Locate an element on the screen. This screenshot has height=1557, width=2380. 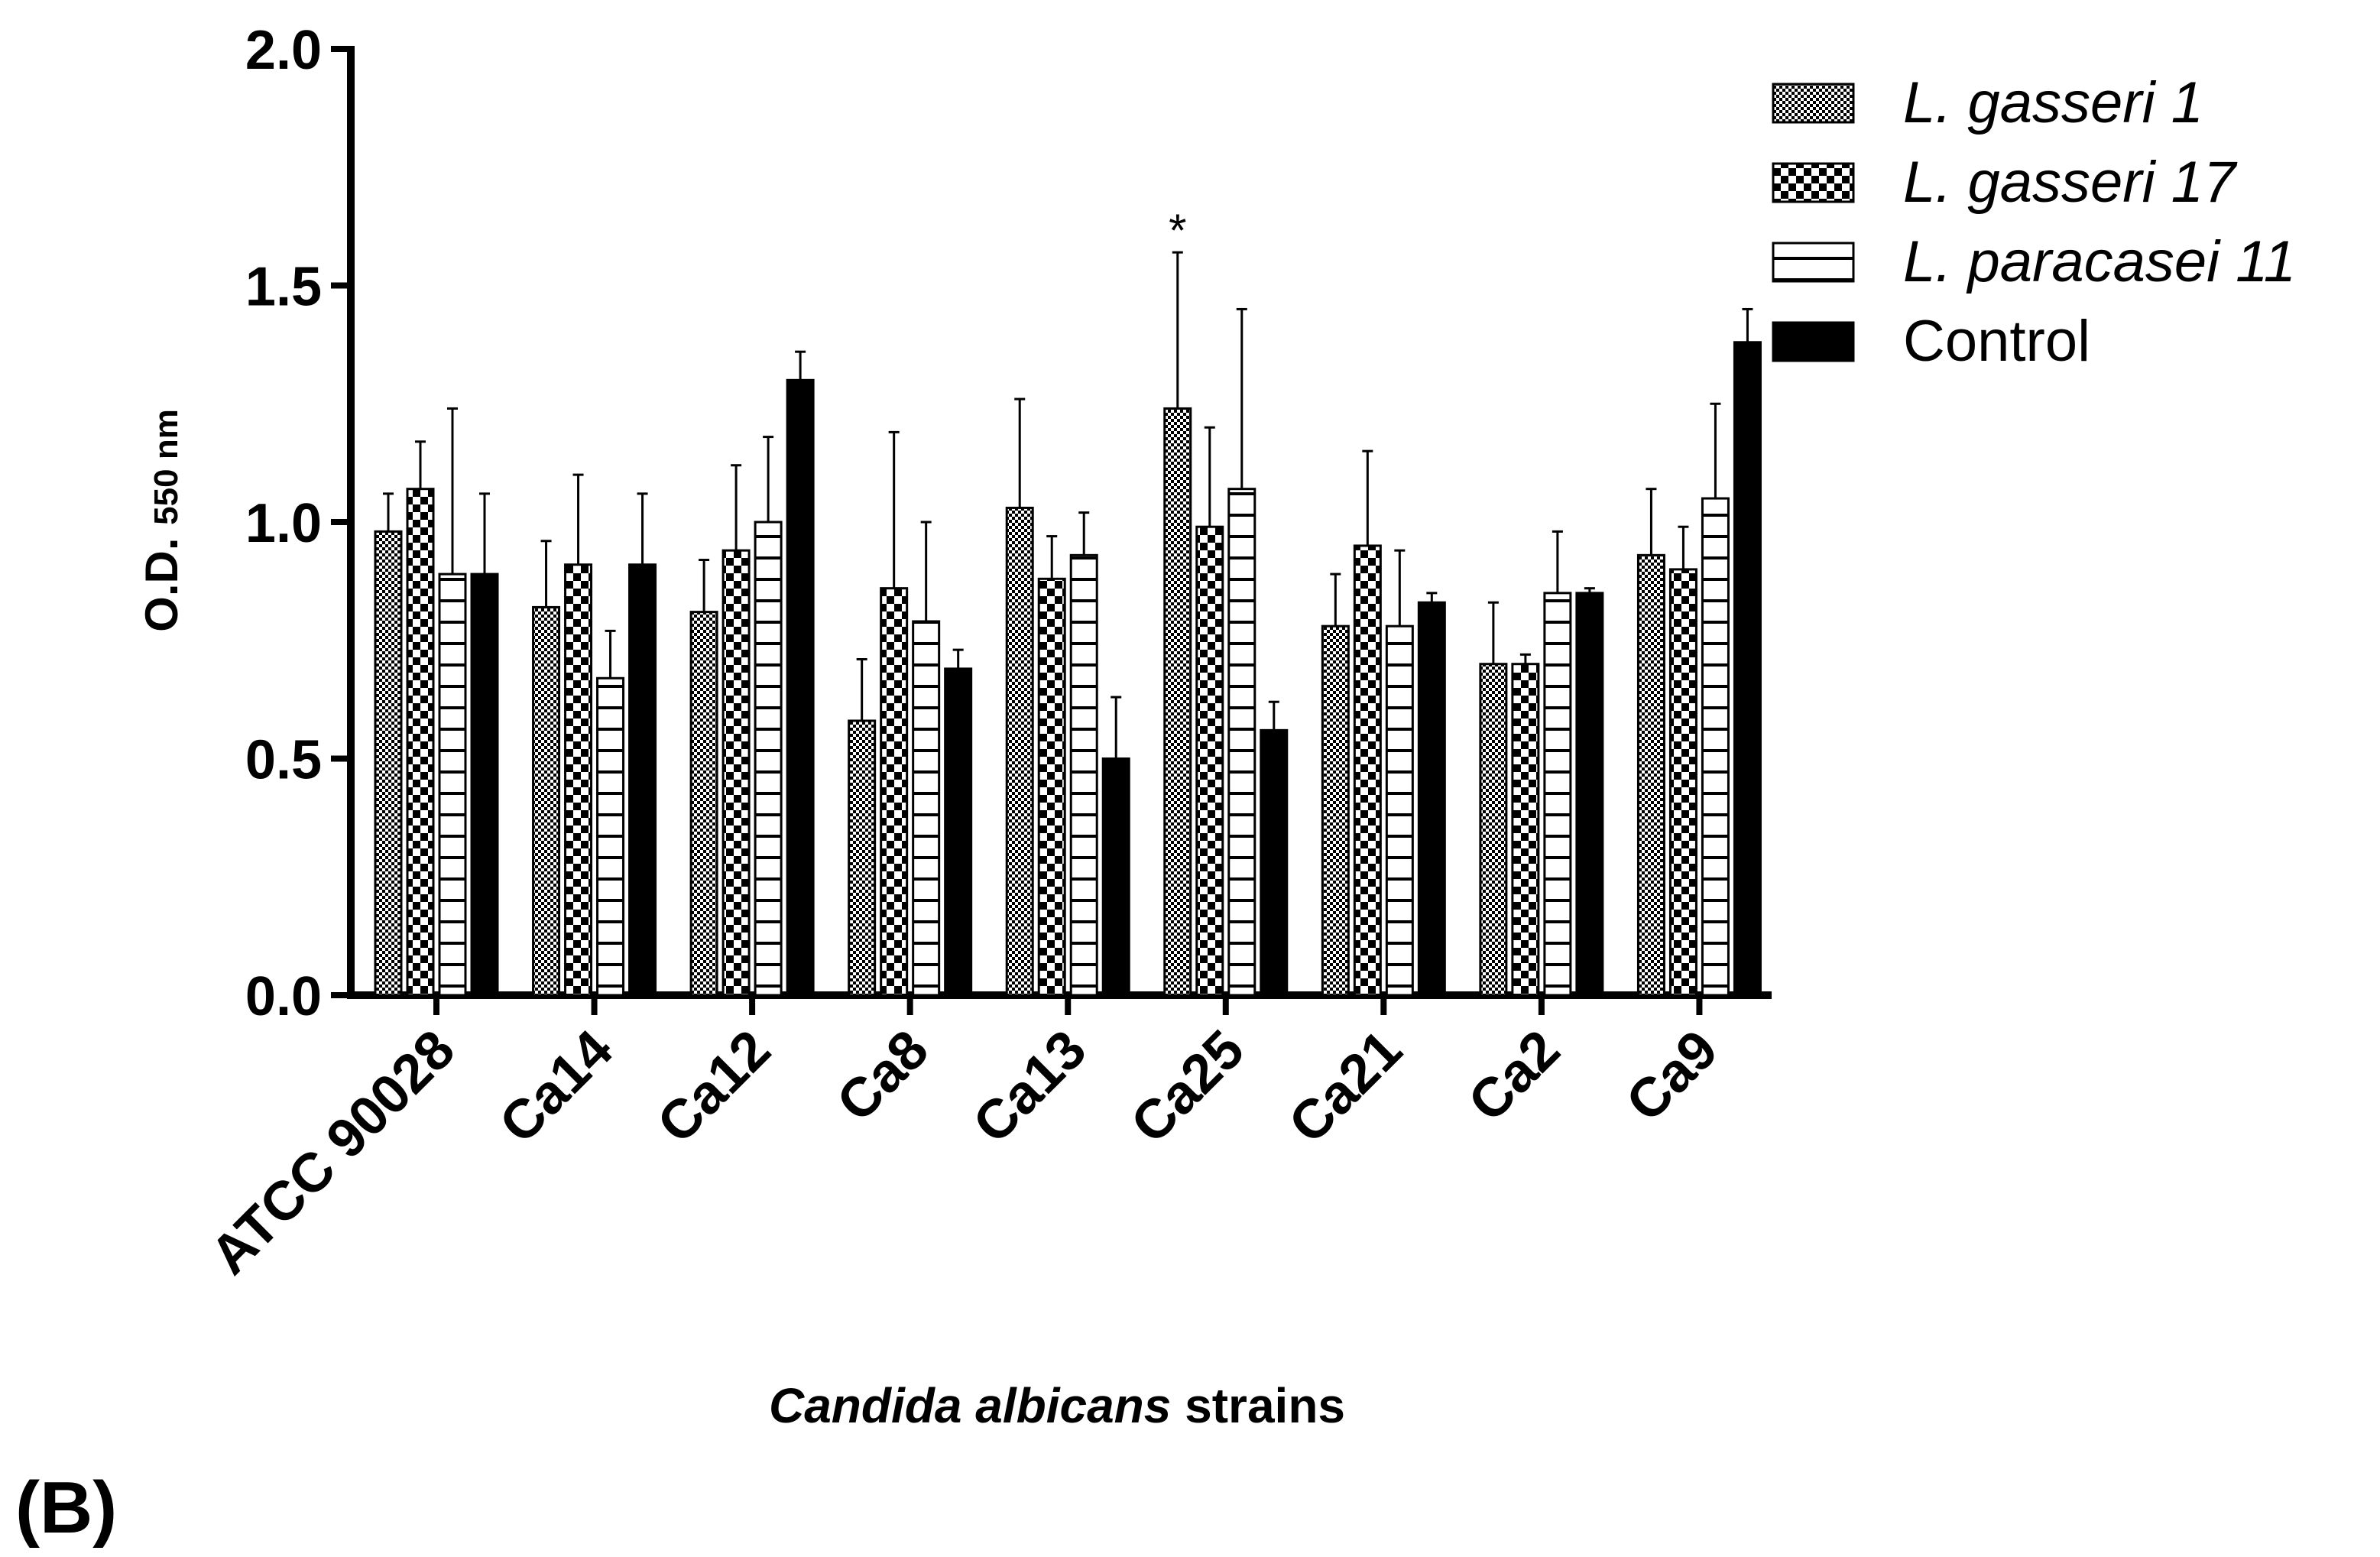
panel-label: (B) is located at coordinates (66, 1508).